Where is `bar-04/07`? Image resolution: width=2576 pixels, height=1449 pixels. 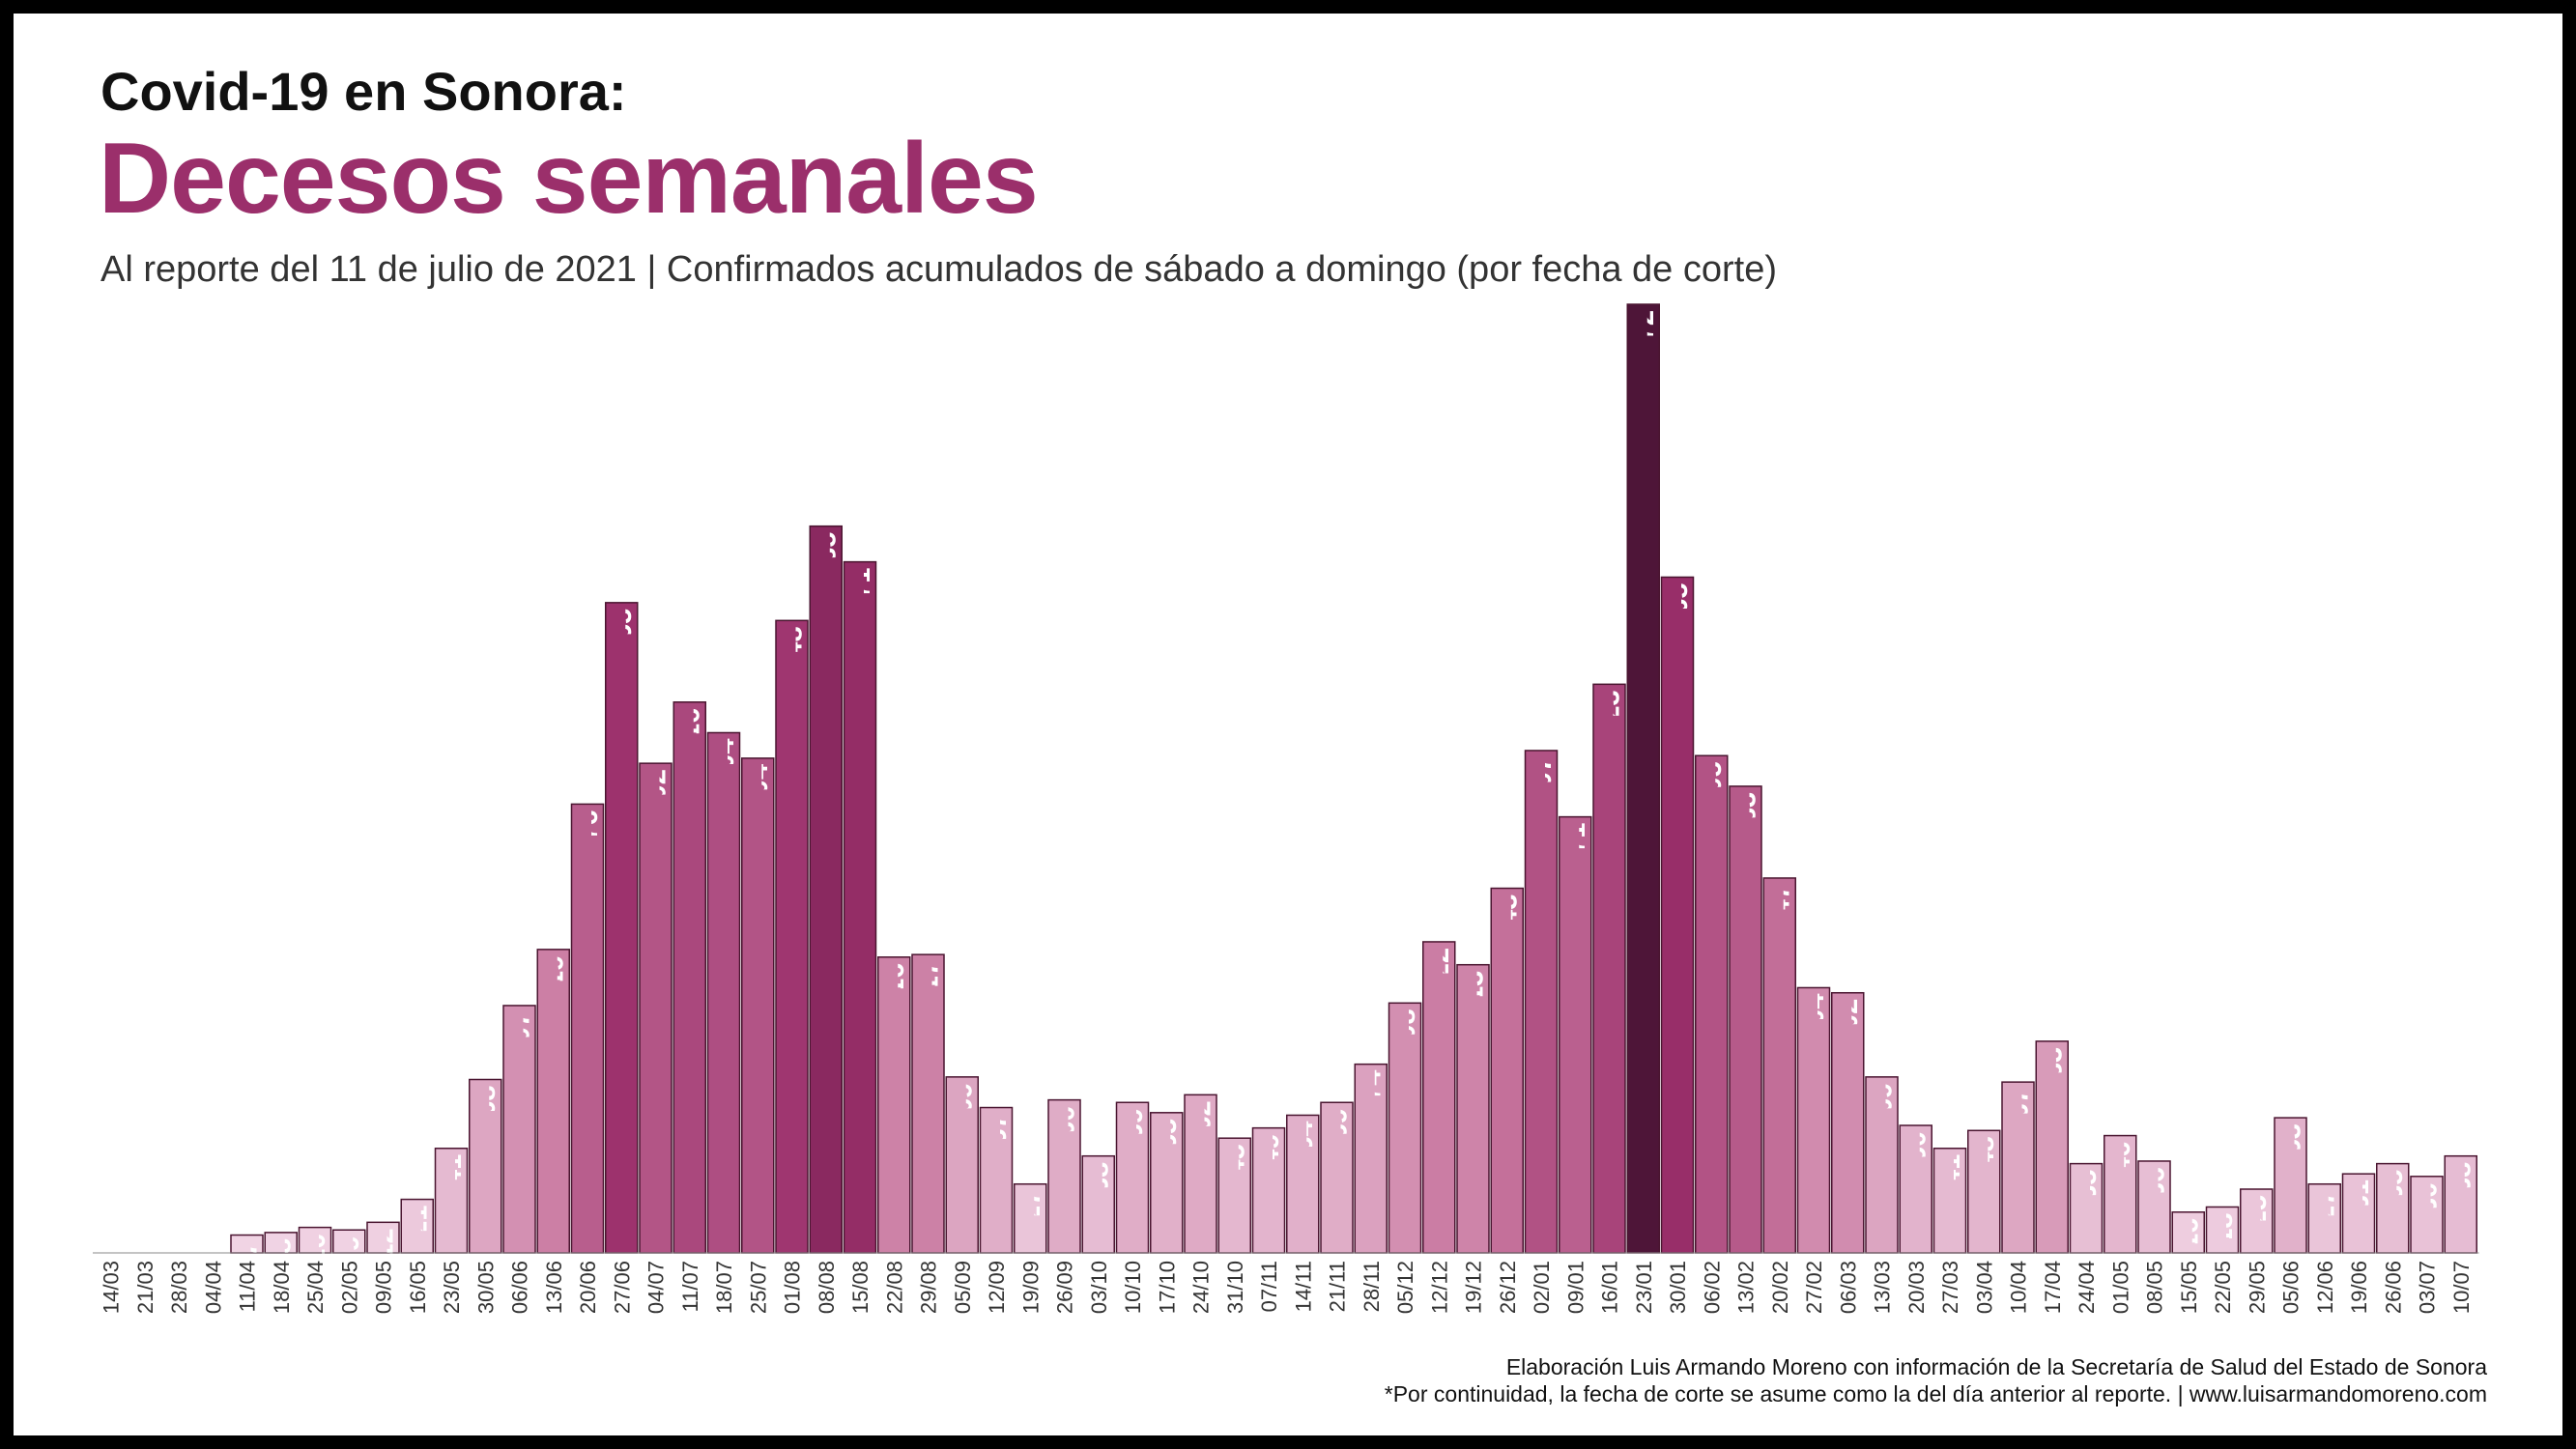 bar-04/07 is located at coordinates (656, 1008).